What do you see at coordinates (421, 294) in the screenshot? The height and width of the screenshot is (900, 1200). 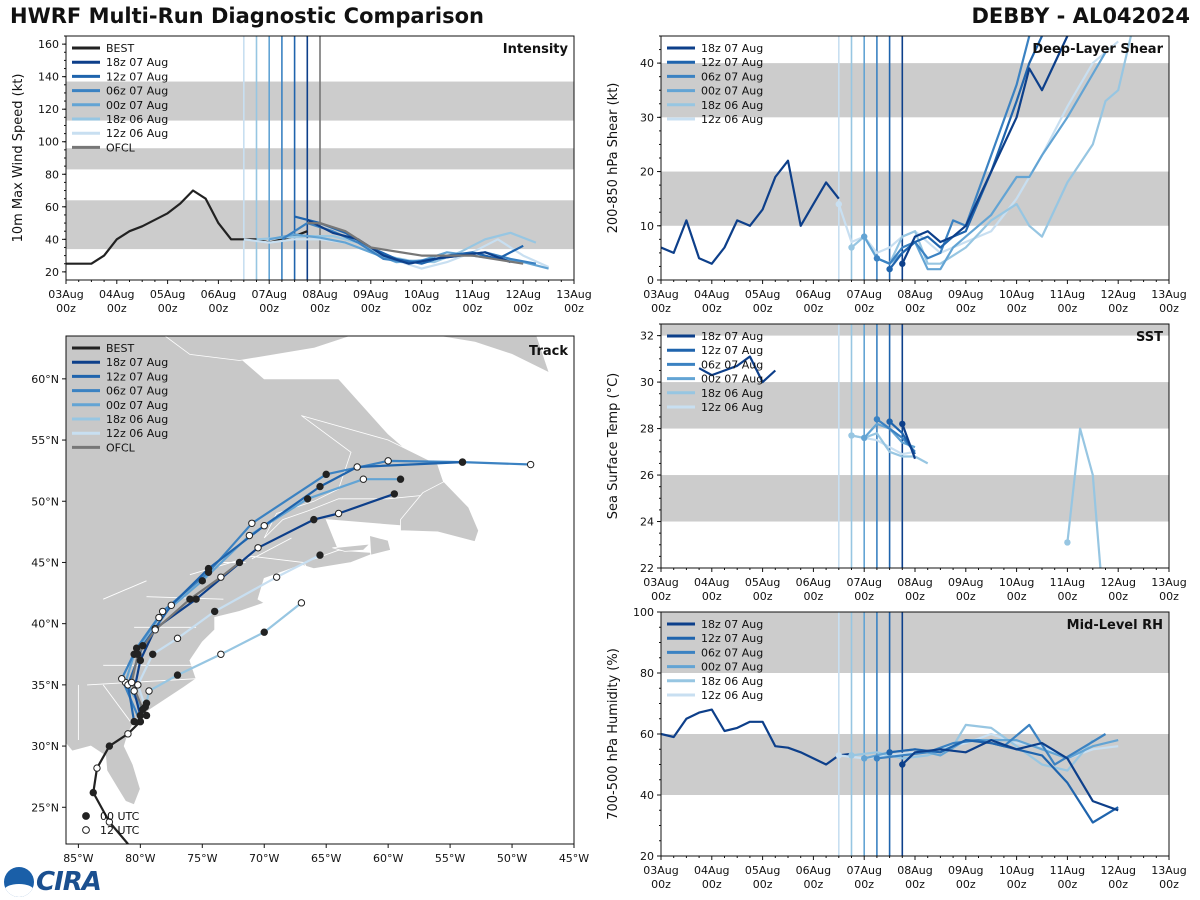 I see `intensity-xtick-label-7: 10Aug` at bounding box center [421, 294].